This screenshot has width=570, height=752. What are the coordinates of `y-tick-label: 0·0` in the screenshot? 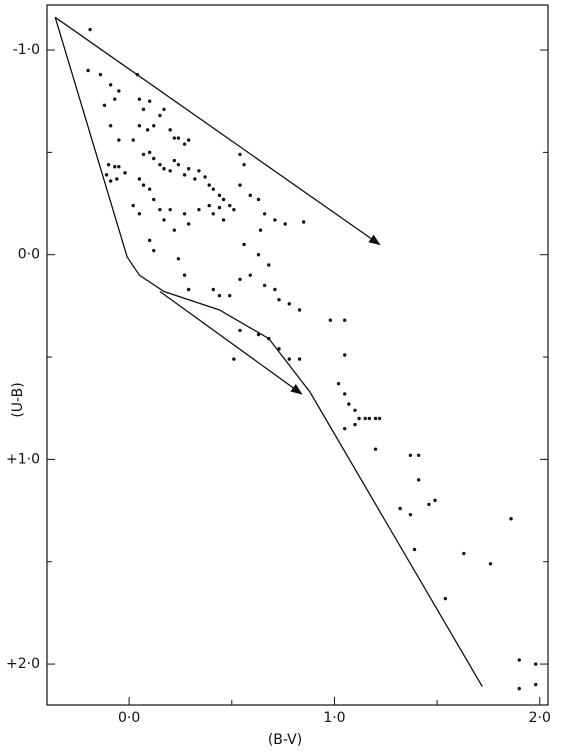 It's located at (29, 255).